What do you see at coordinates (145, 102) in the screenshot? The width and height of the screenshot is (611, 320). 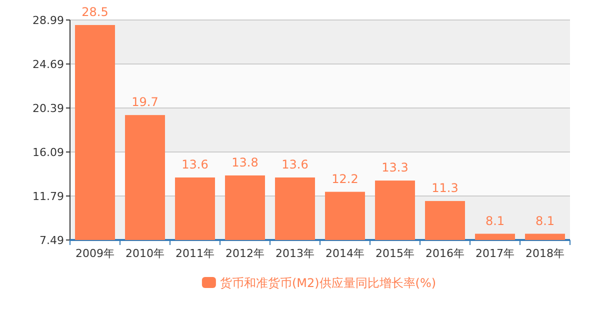 I see `data-label: 19.7` at bounding box center [145, 102].